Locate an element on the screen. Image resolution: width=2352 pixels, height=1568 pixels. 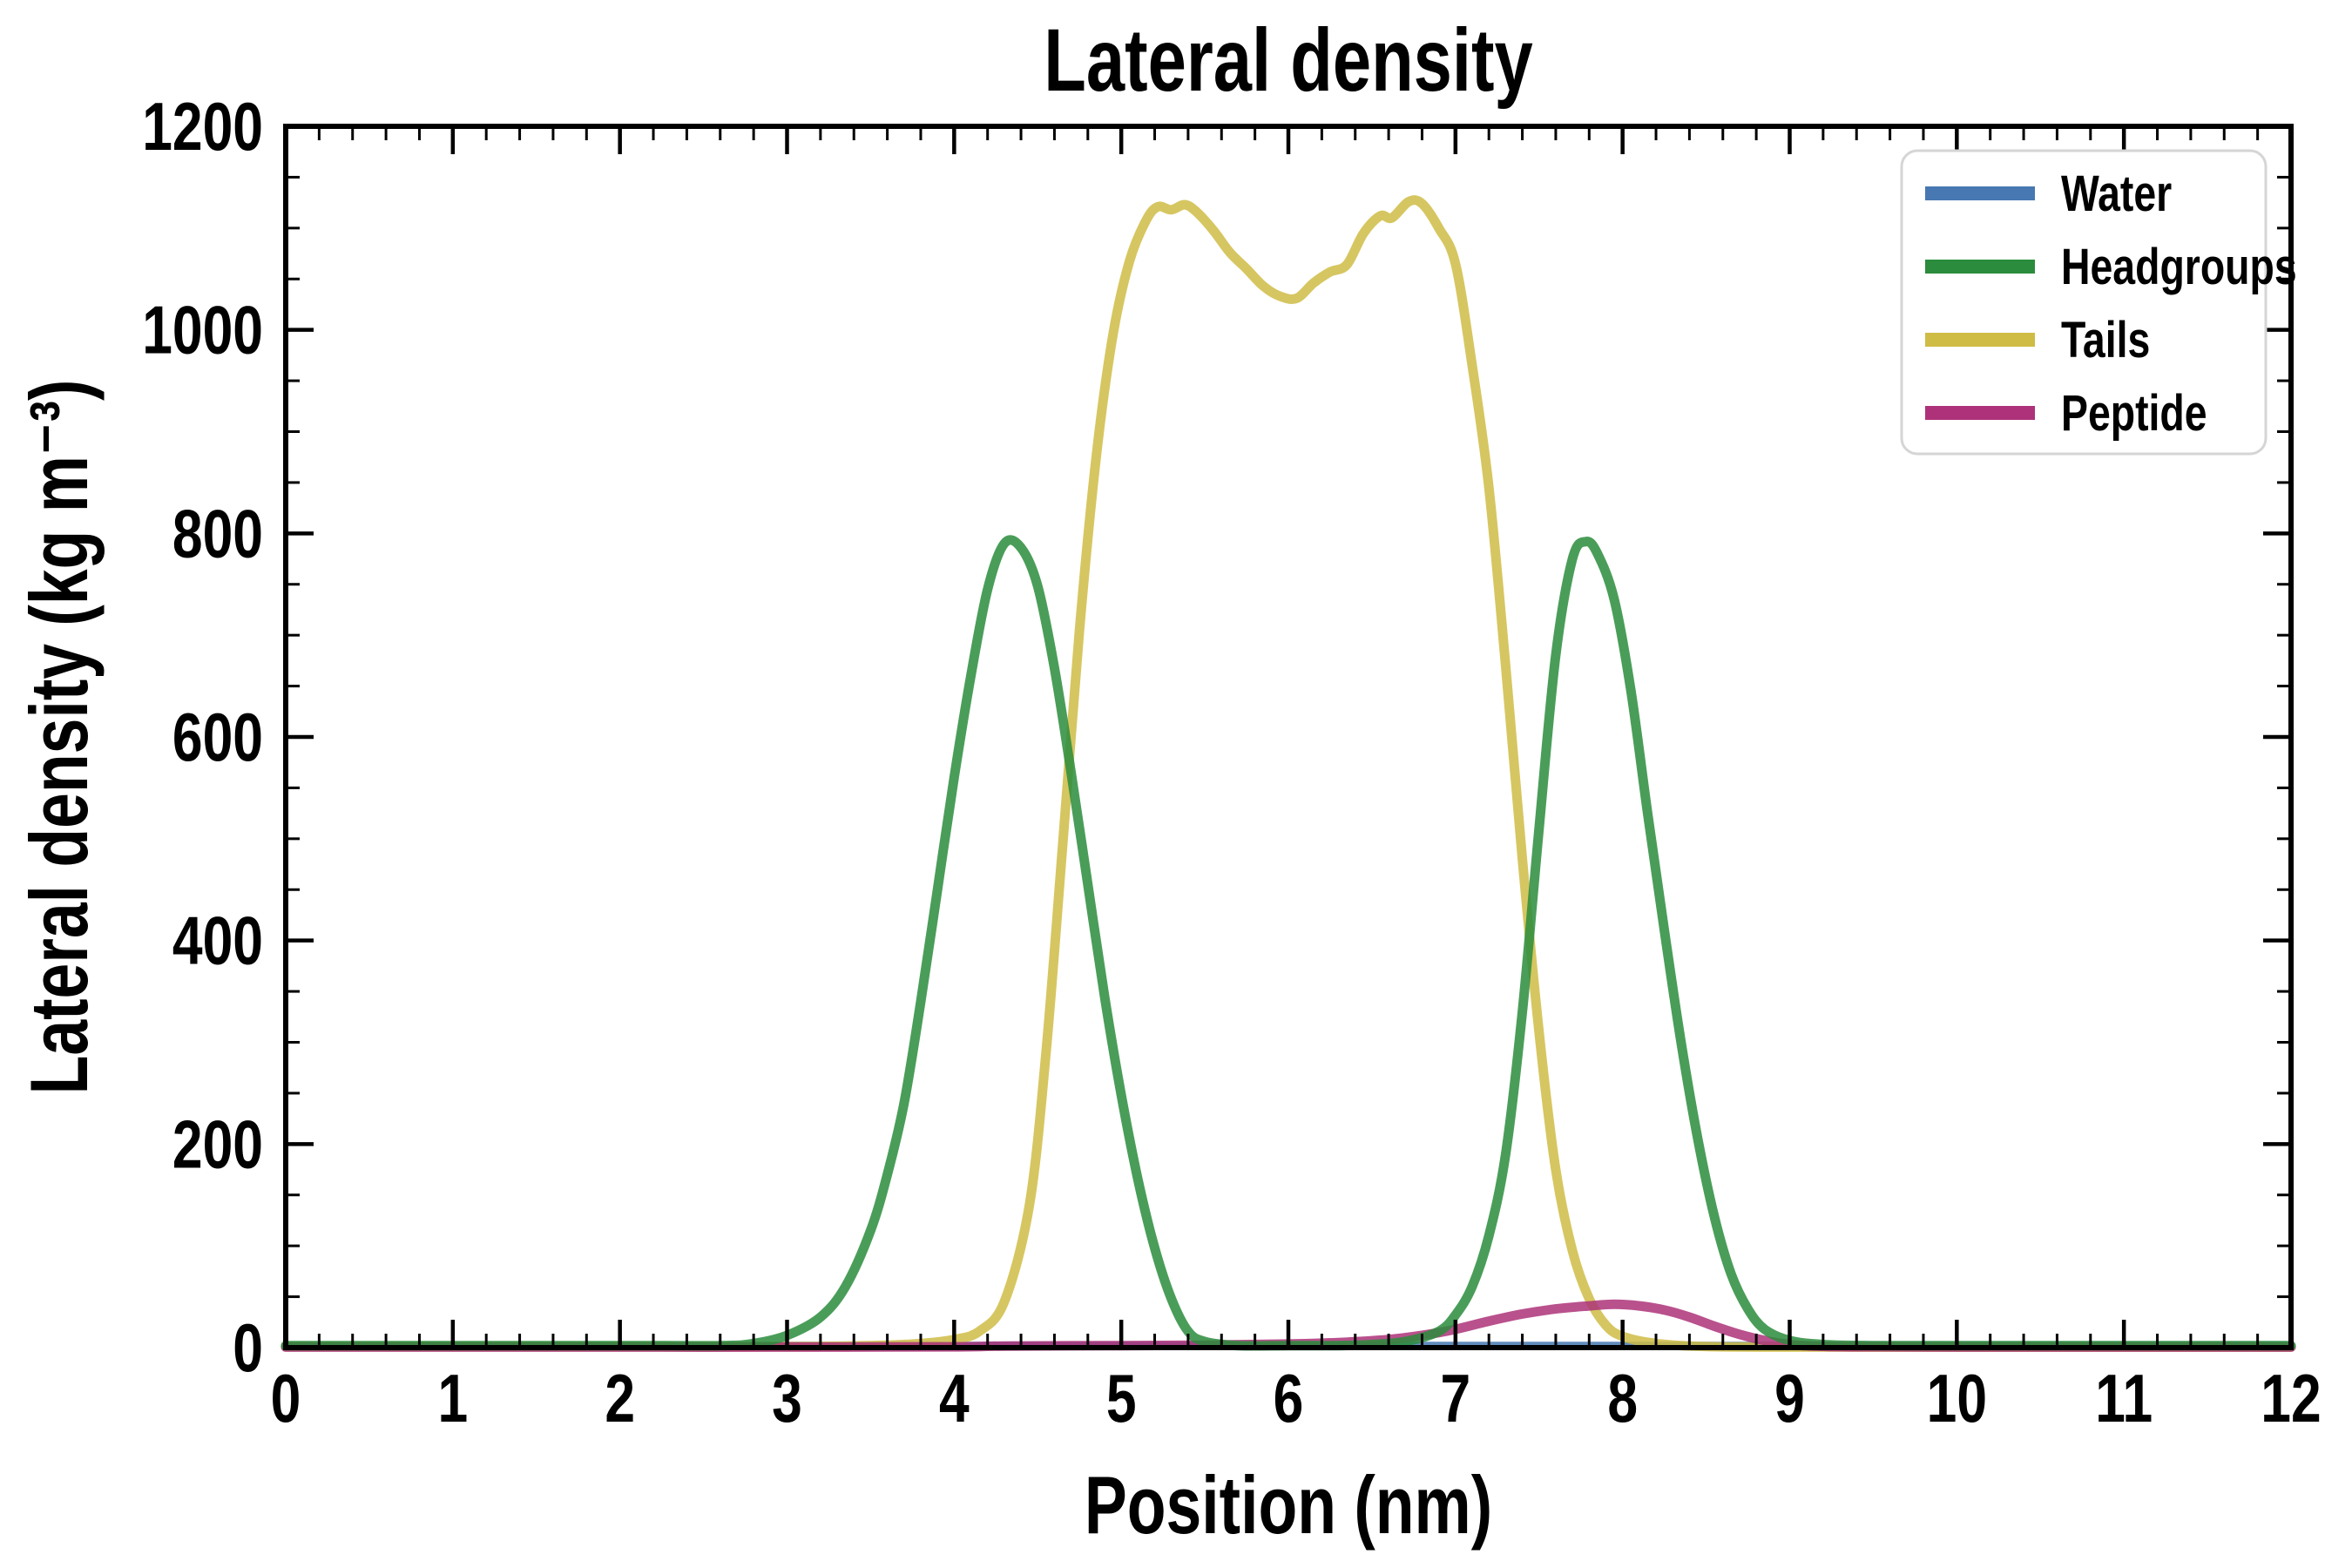
legend-label-water: Water is located at coordinates (2116, 194).